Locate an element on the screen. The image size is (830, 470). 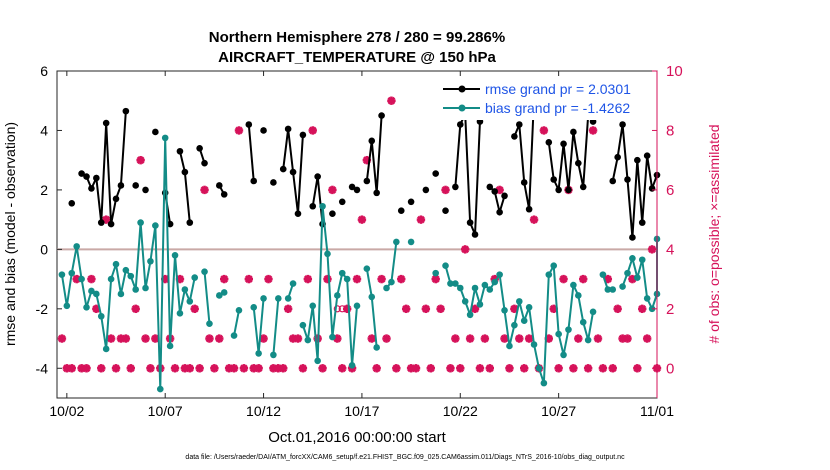
y-left-tick-label: -4 is located at coordinates (42, 368).